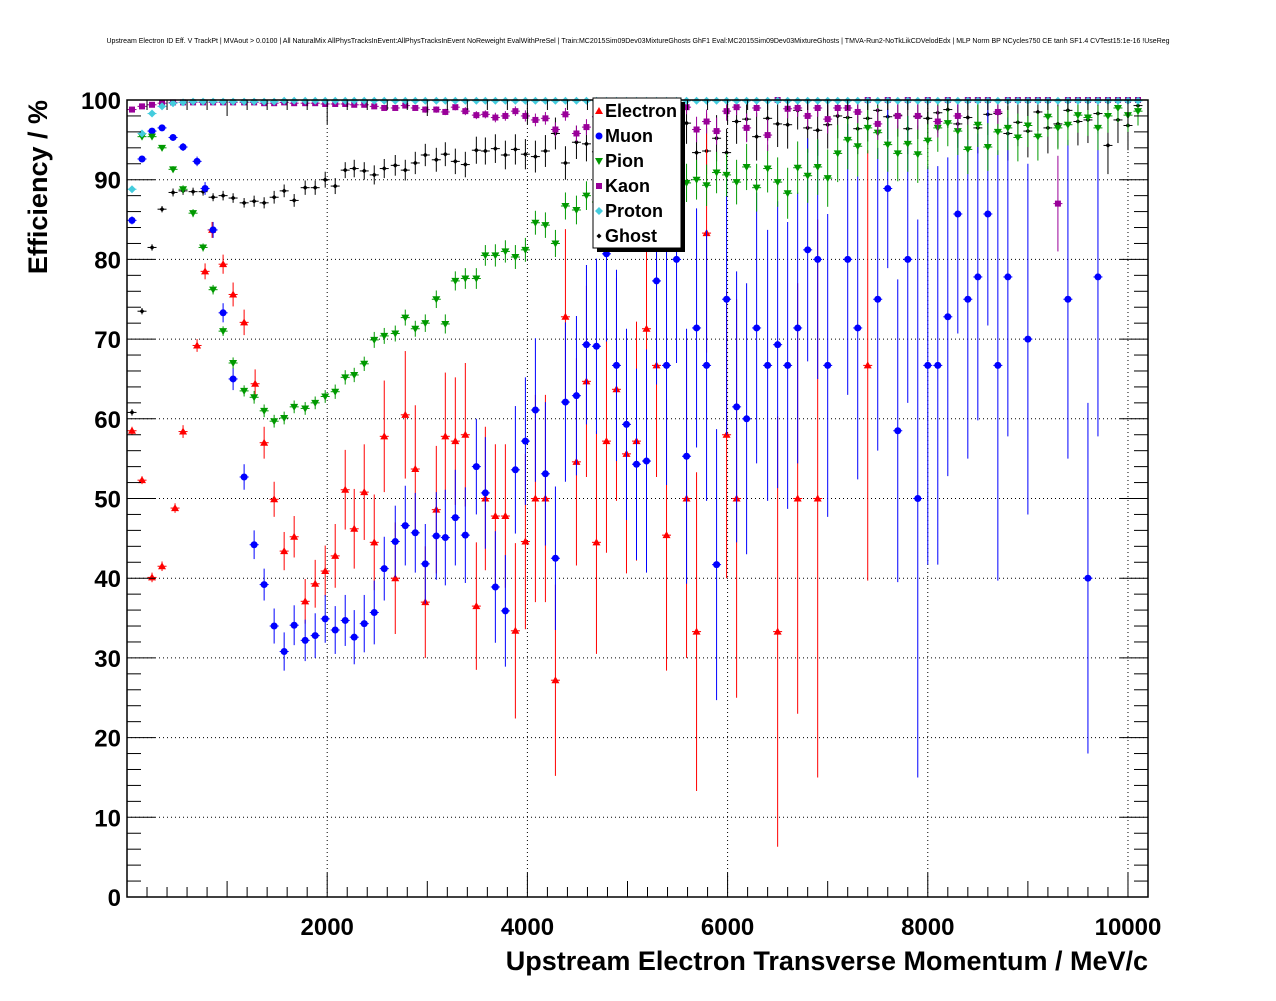  Describe the element at coordinates (634, 211) in the screenshot. I see `legend-label: Proton` at that location.